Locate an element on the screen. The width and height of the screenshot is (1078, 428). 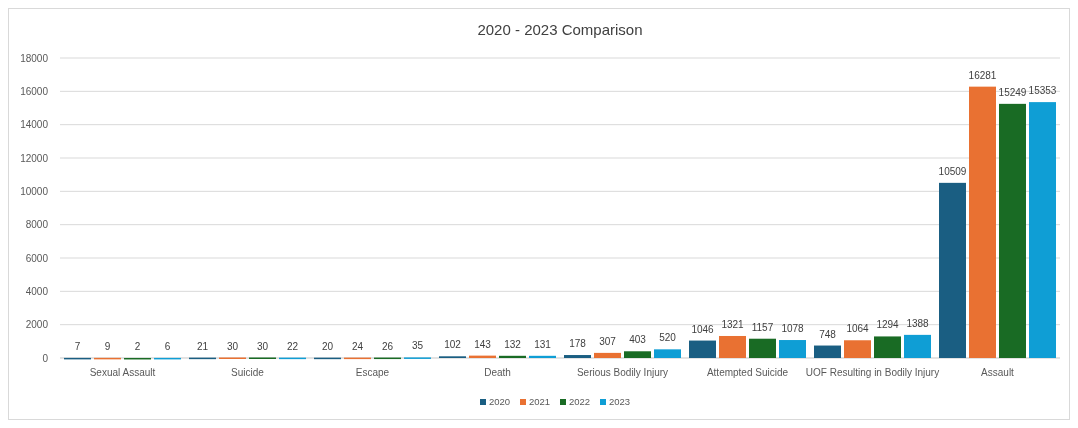
data-label: 1388 is located at coordinates (918, 323).